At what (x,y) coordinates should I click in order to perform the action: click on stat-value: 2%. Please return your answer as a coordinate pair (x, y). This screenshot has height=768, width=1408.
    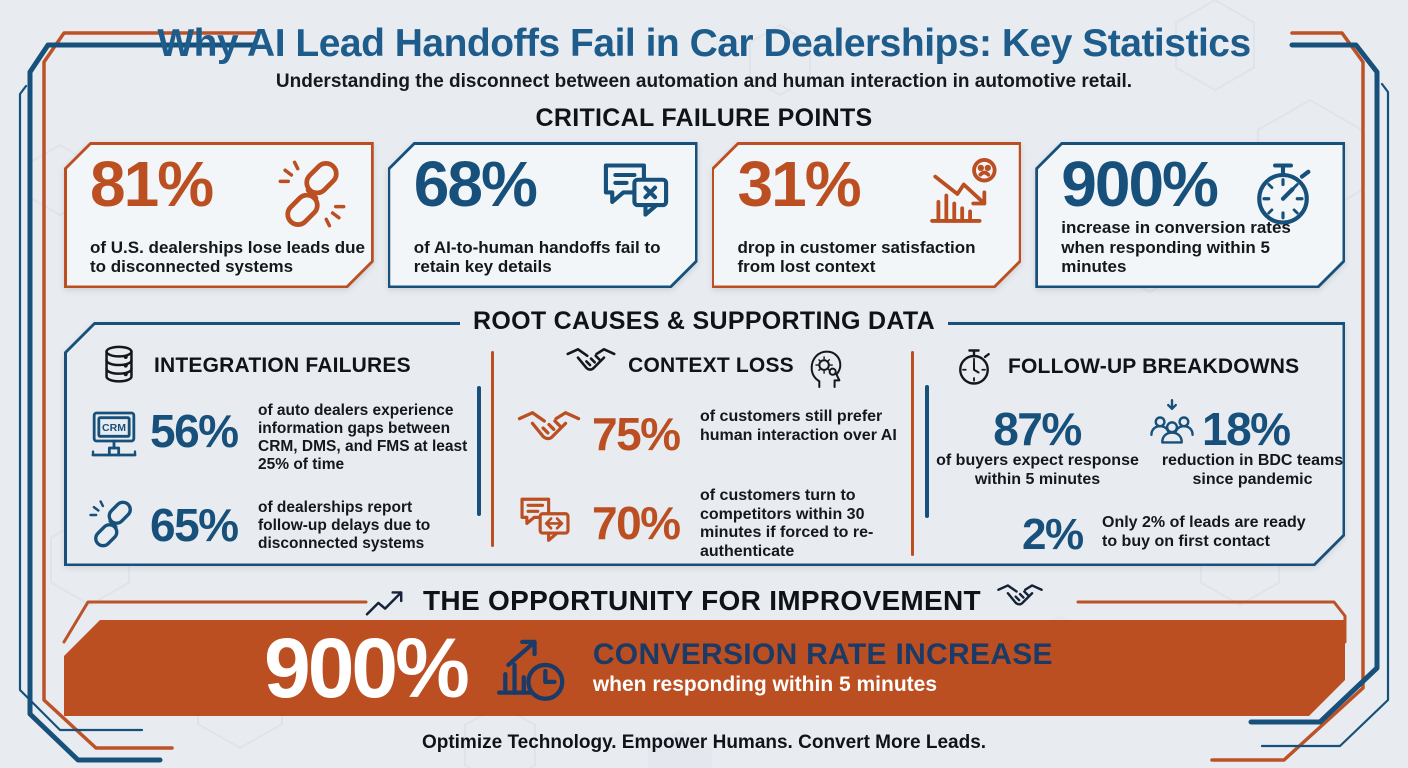
    Looking at the image, I should click on (1053, 534).